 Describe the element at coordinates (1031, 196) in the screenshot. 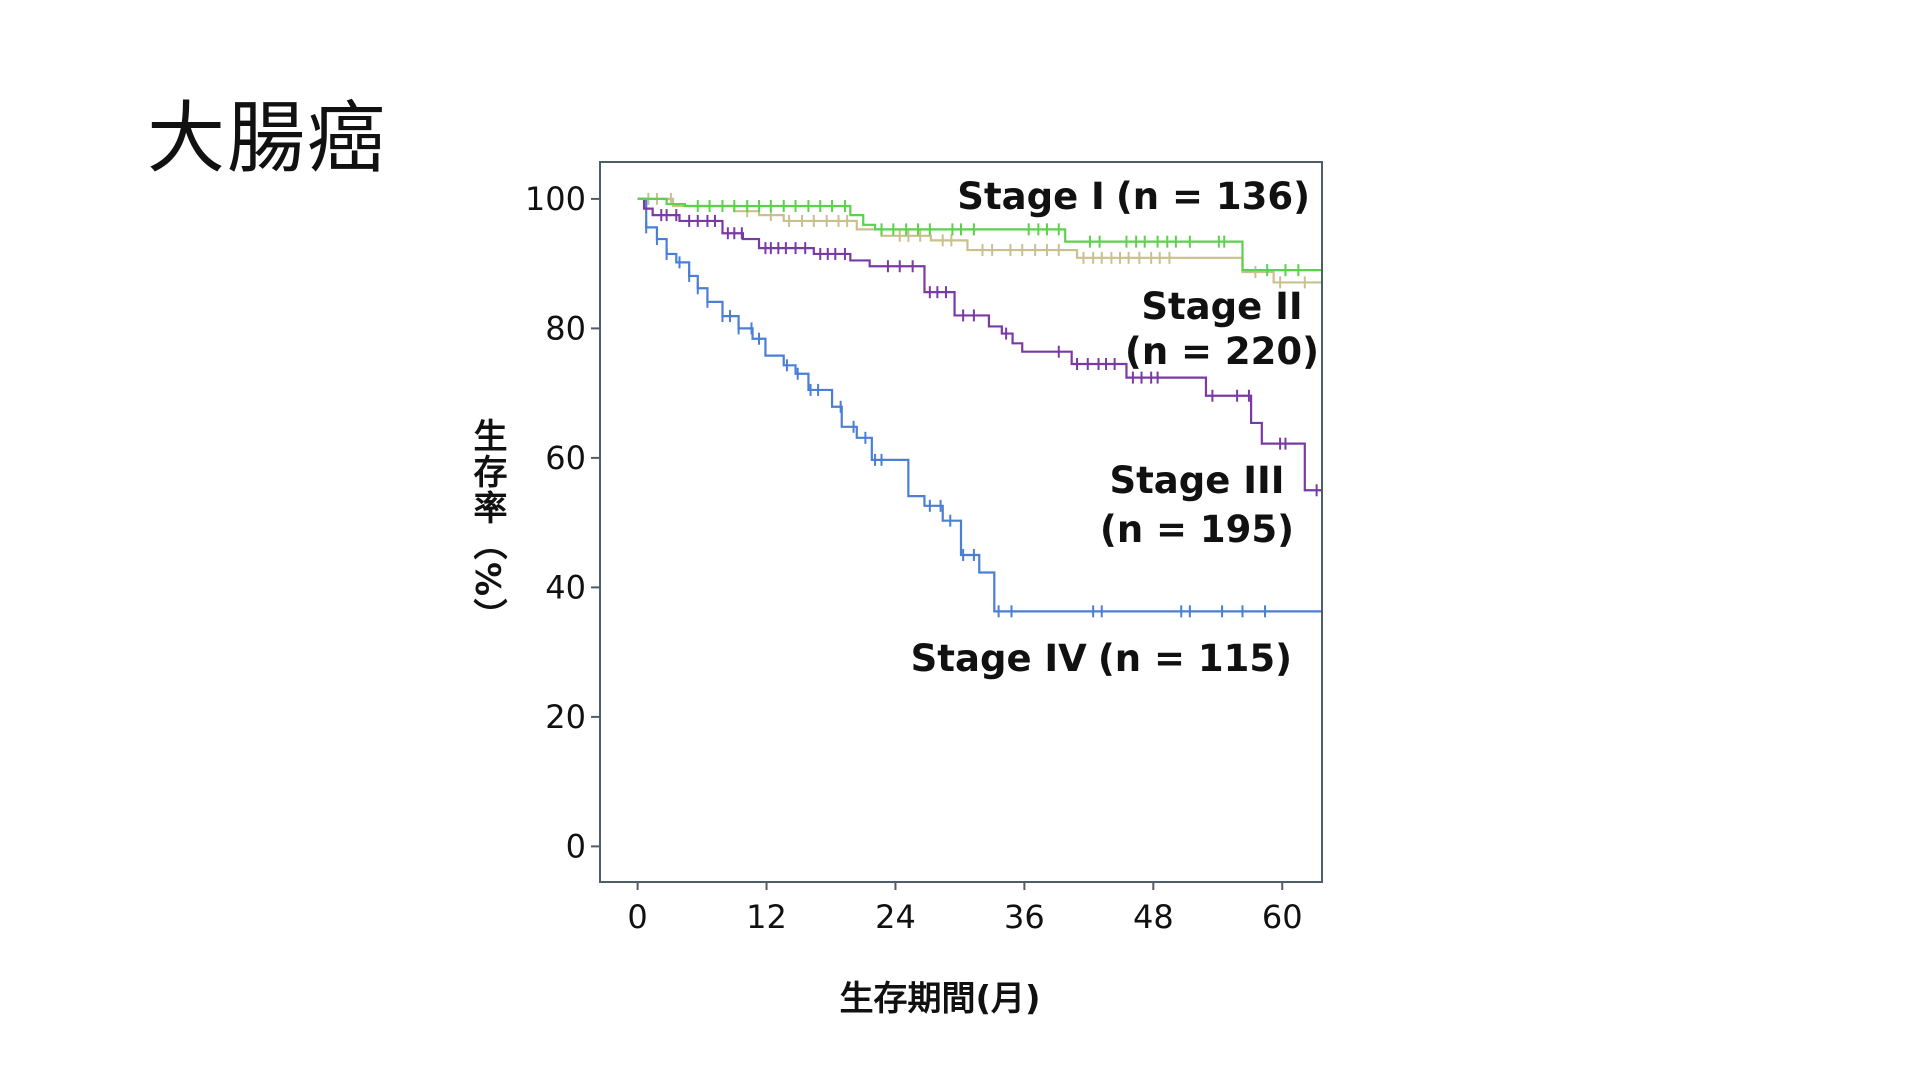

I see `series-name: Stage I` at that location.